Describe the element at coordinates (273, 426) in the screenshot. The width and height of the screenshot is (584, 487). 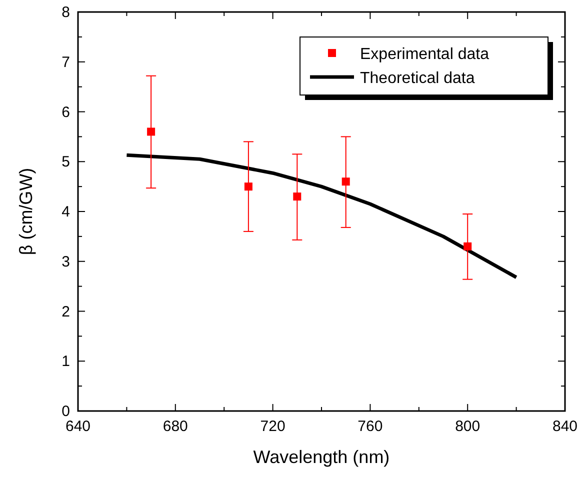
I see `x-tick-label: 720` at that location.